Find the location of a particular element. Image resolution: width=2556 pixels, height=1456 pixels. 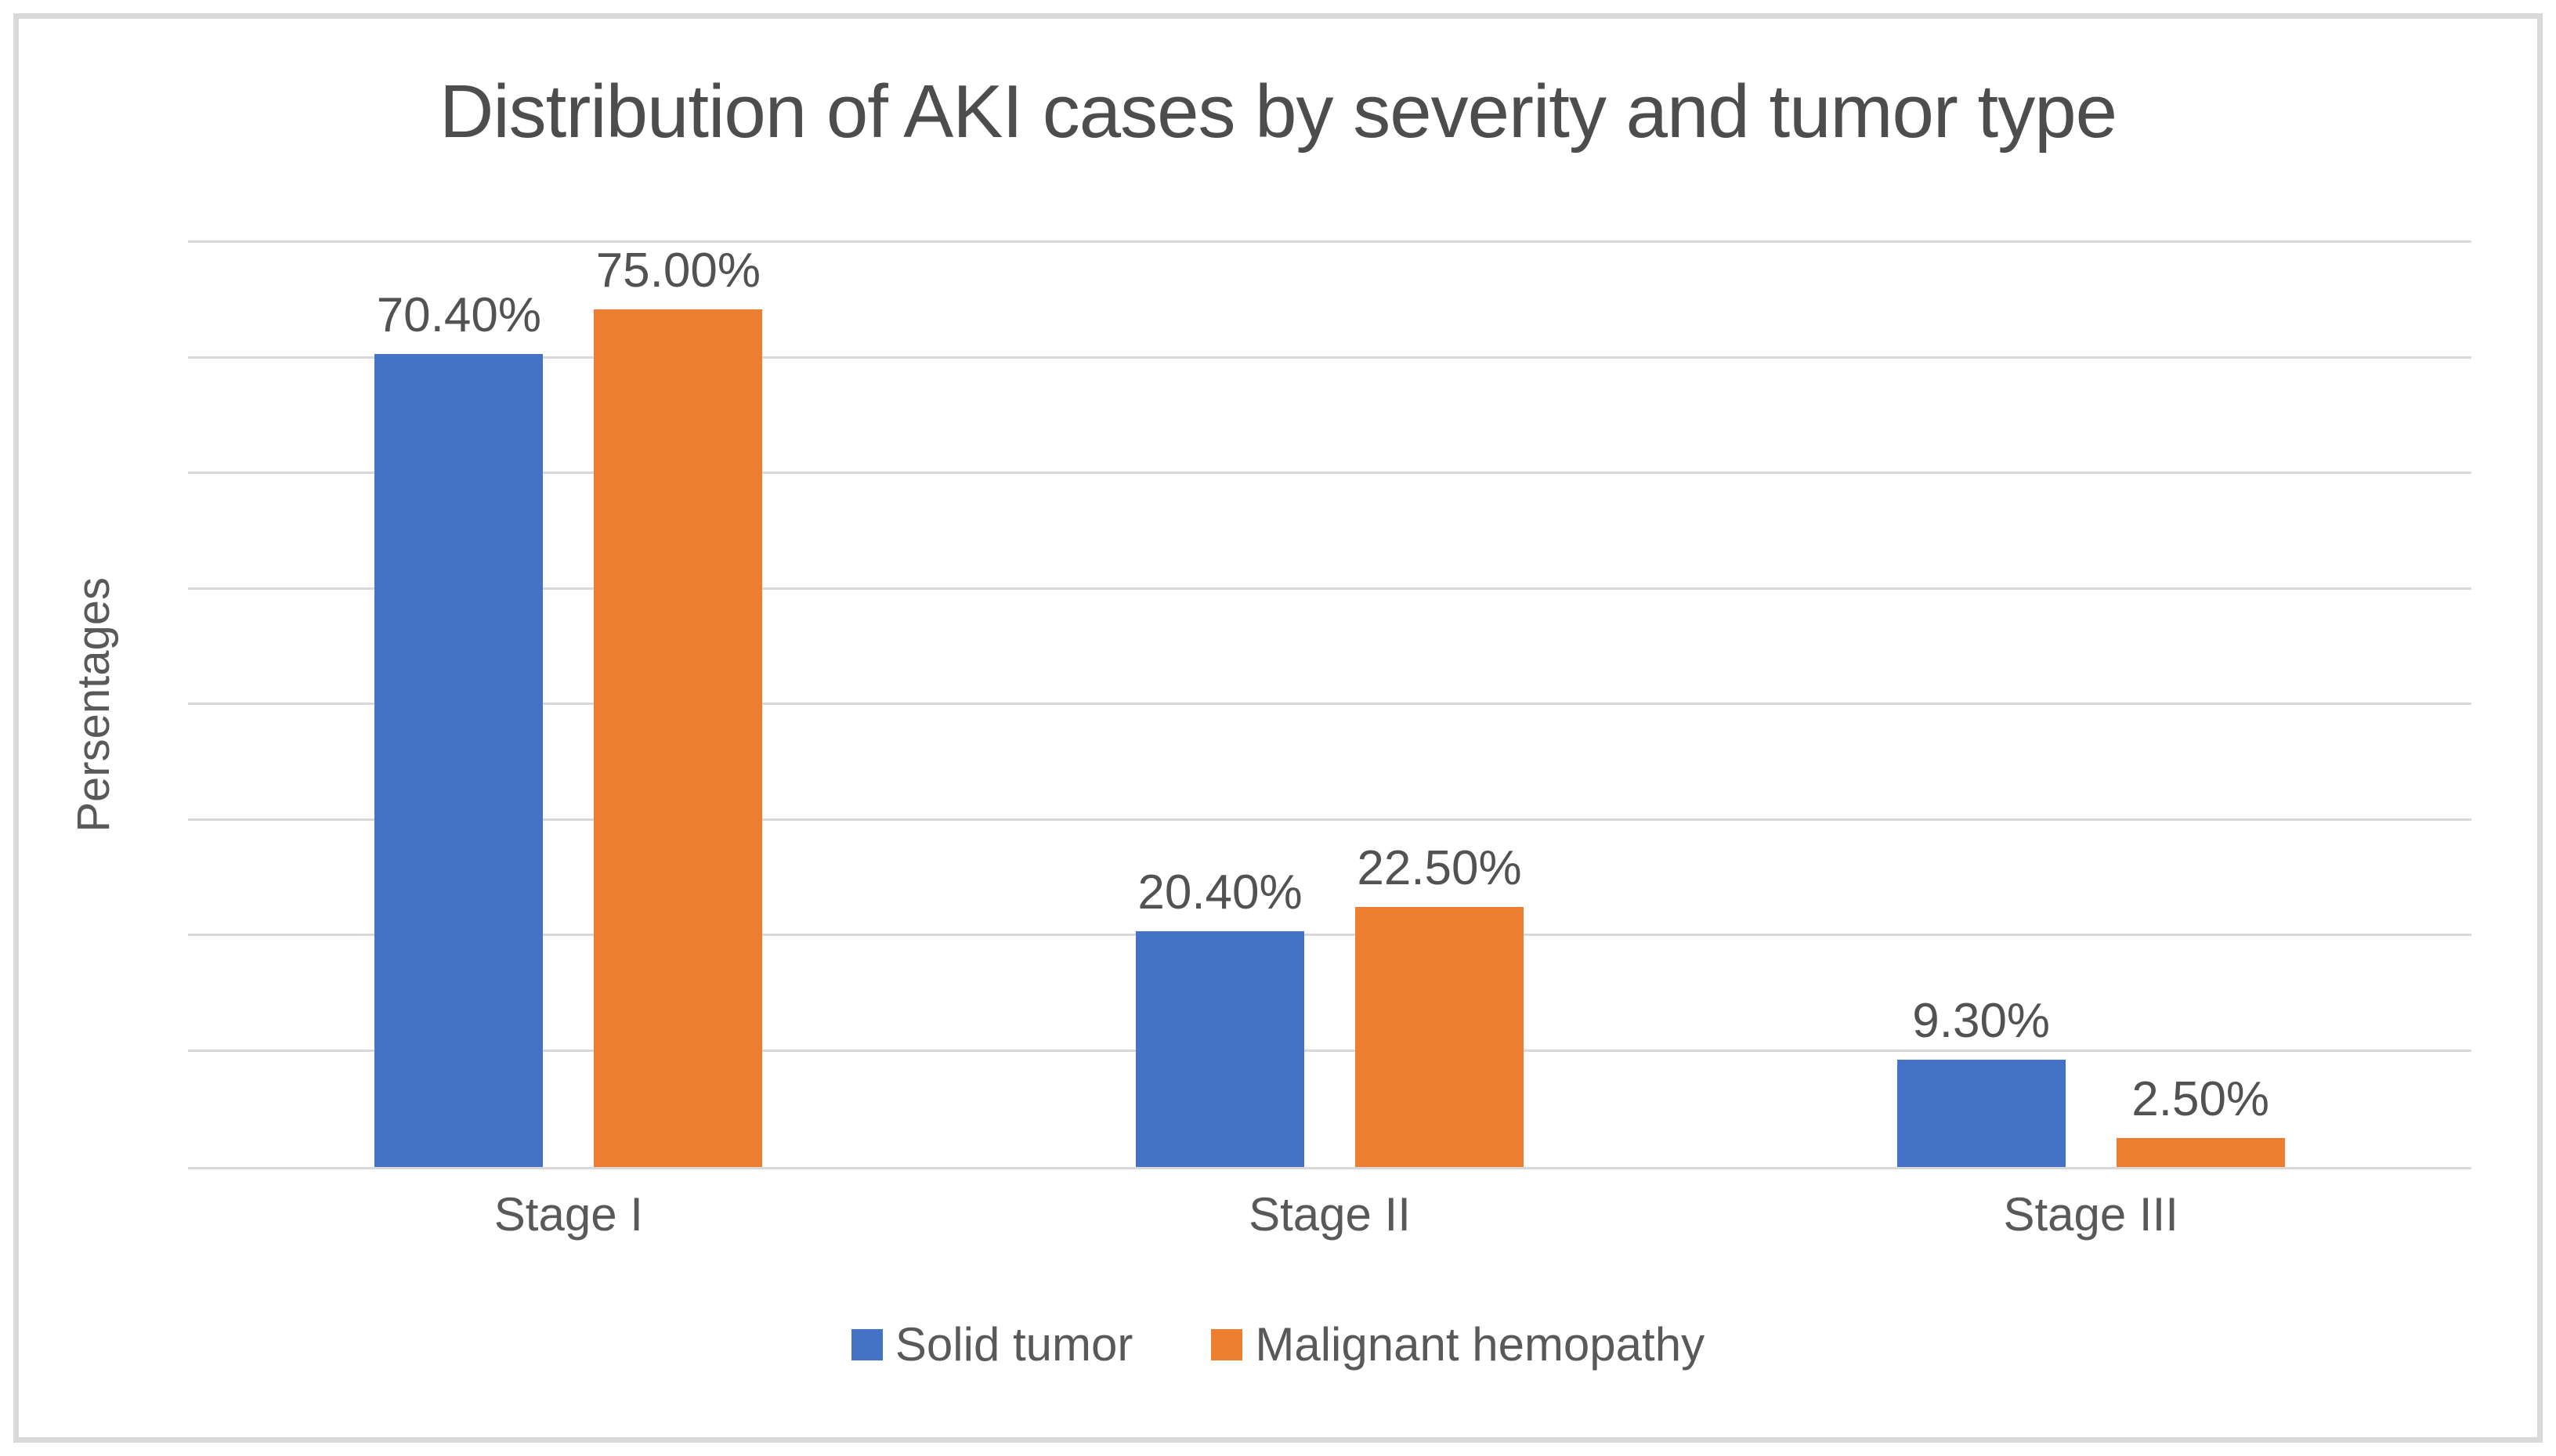

x-axis-category-labels: Stage I Stage II Stage III is located at coordinates (1329, 1214).